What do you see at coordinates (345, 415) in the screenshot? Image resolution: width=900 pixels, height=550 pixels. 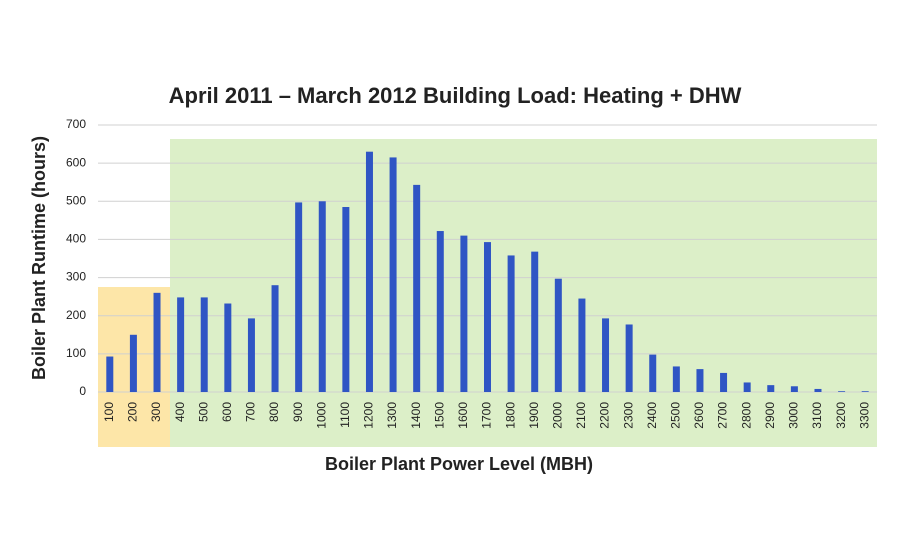 I see `x-tick-label: 1100` at bounding box center [345, 415].